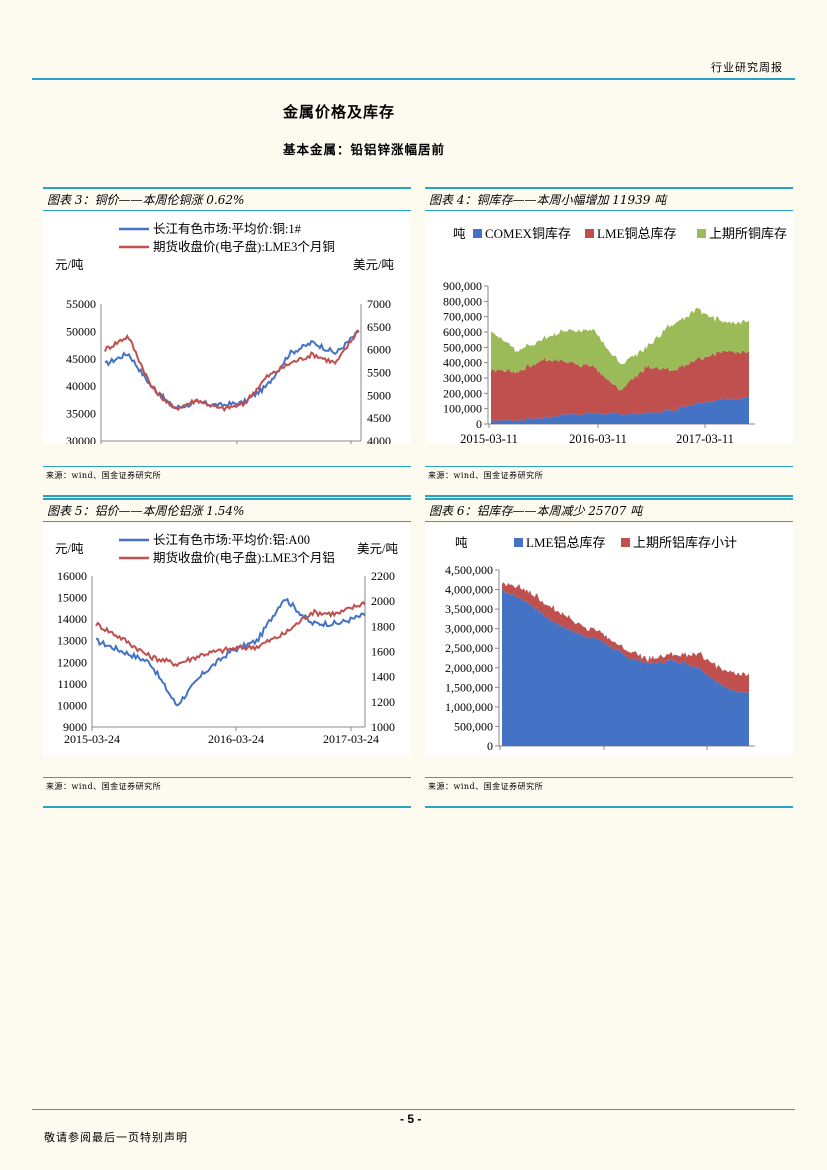 This screenshot has height=1170, width=827. I want to click on legend-label: 长江有色市场:平均价:铜:1#, so click(227, 228).